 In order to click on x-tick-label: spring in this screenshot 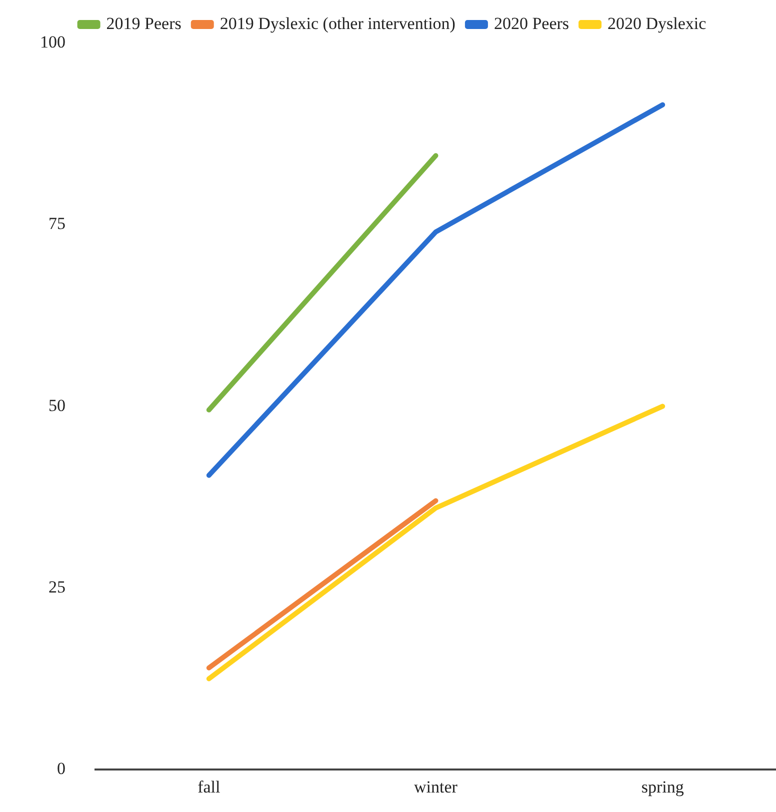, I will do `click(662, 786)`.